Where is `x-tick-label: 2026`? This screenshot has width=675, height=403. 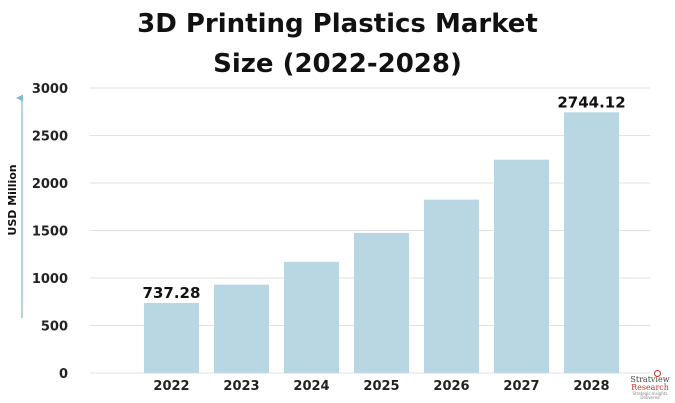 x-tick-label: 2026 is located at coordinates (451, 386).